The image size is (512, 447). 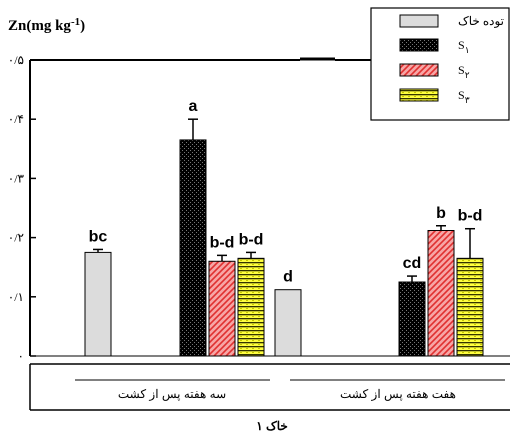 I want to click on y-axis-title-close: ), so click(x=82, y=26).